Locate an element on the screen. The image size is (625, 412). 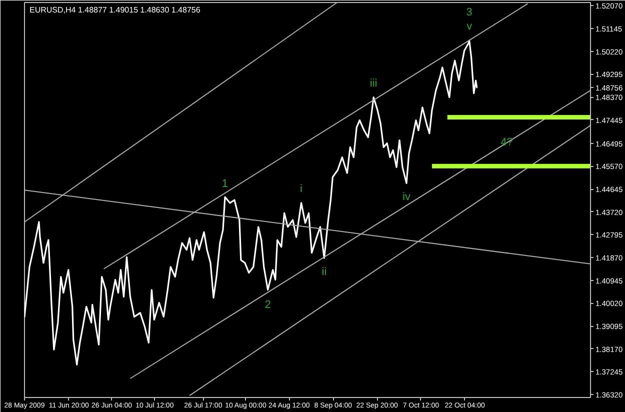
annotation: 2 is located at coordinates (267, 304).